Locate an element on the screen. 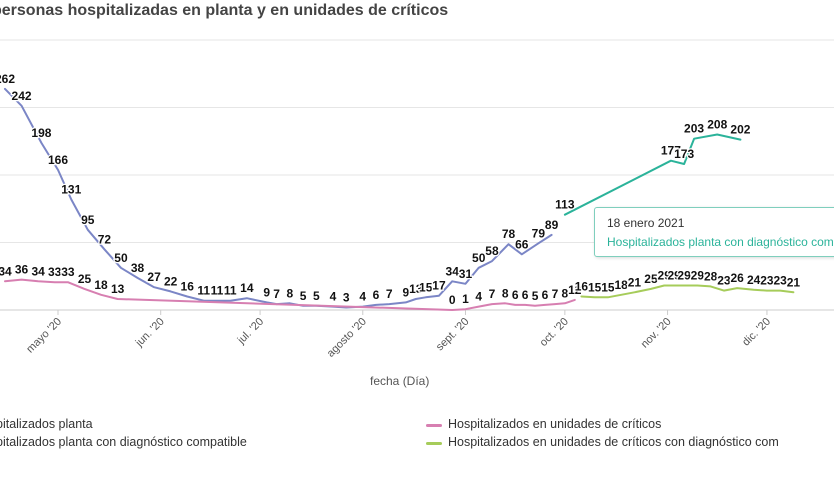 This screenshot has width=834, height=479. x-tick-label: sept. '20 is located at coordinates (453, 335).